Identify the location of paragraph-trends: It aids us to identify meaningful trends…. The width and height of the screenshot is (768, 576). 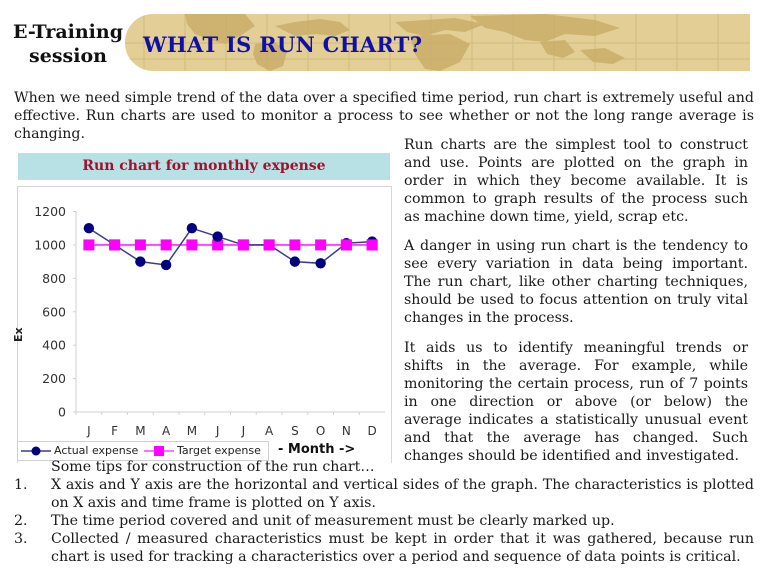
(576, 402).